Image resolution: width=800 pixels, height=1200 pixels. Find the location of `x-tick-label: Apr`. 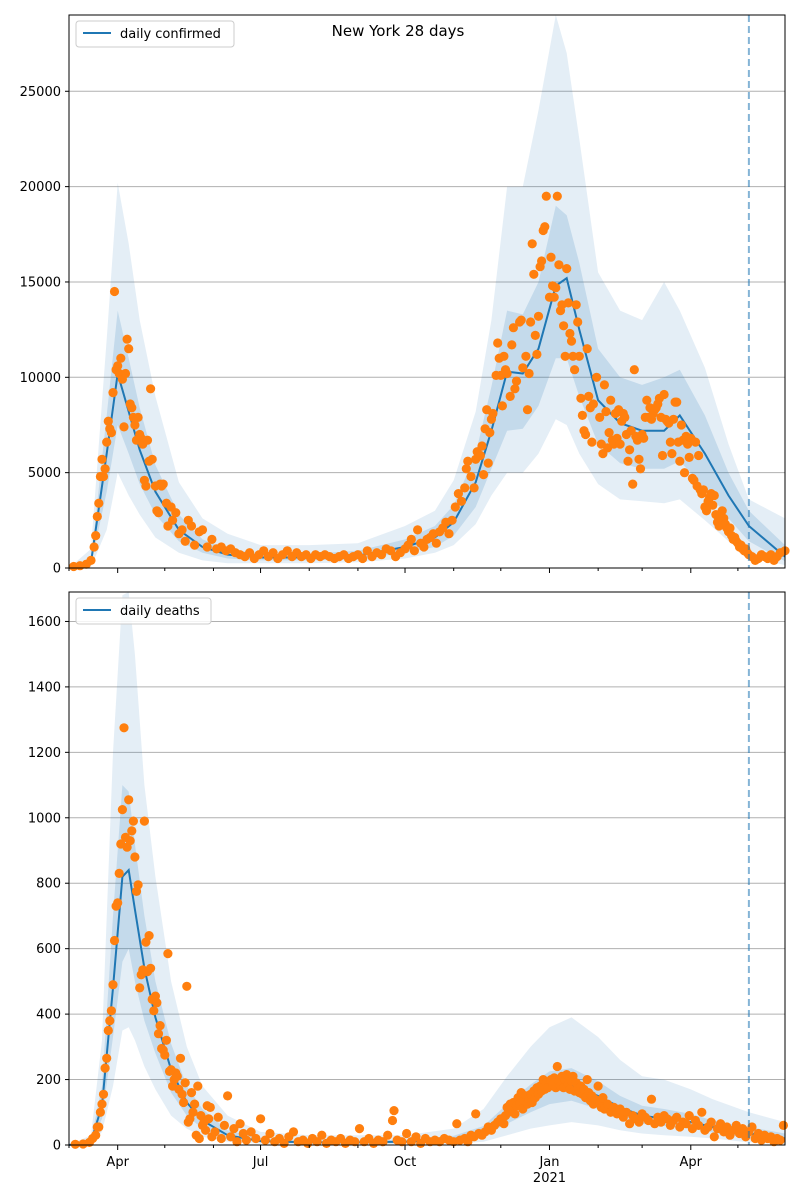

x-tick-label: Apr is located at coordinates (117, 1162).